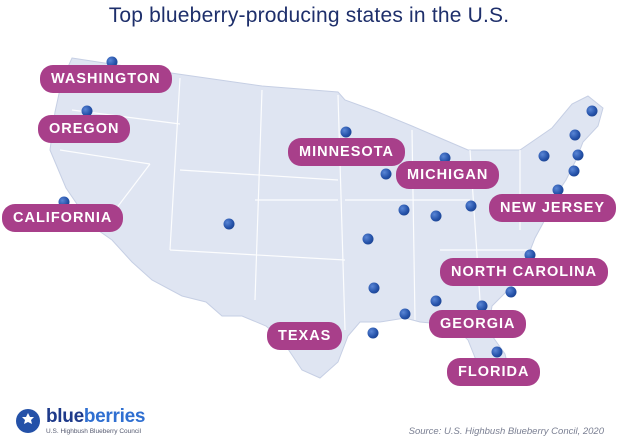  I want to click on dot-mississippi, so click(405, 314).